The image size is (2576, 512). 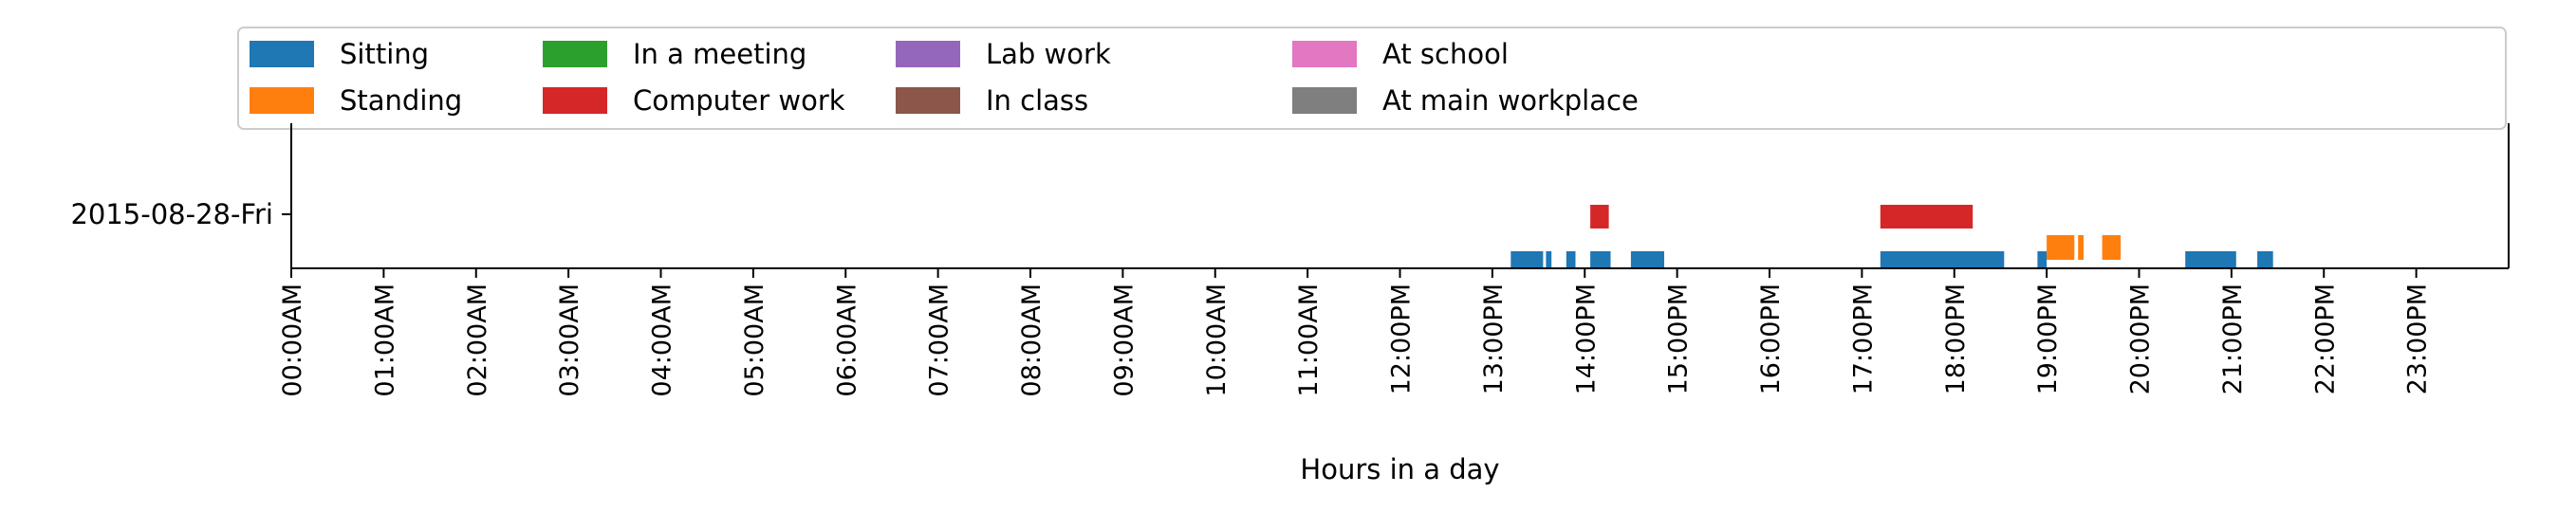 I want to click on x-tick-label: 07:00AM, so click(x=939, y=340).